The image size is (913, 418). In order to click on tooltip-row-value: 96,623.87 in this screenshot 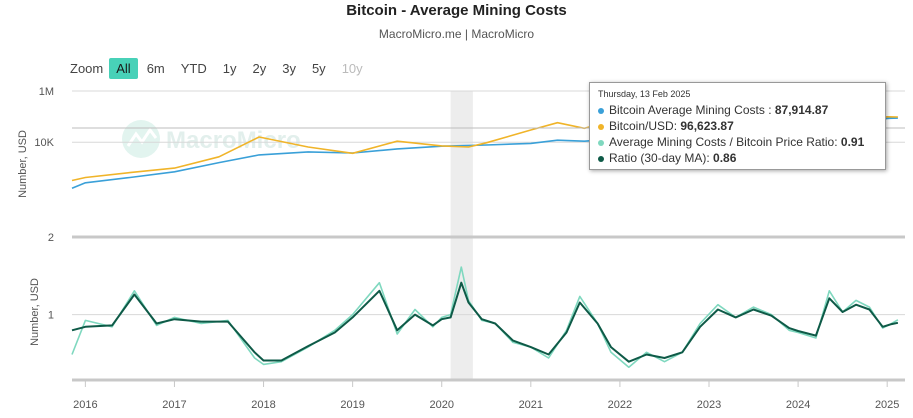, I will do `click(707, 126)`.